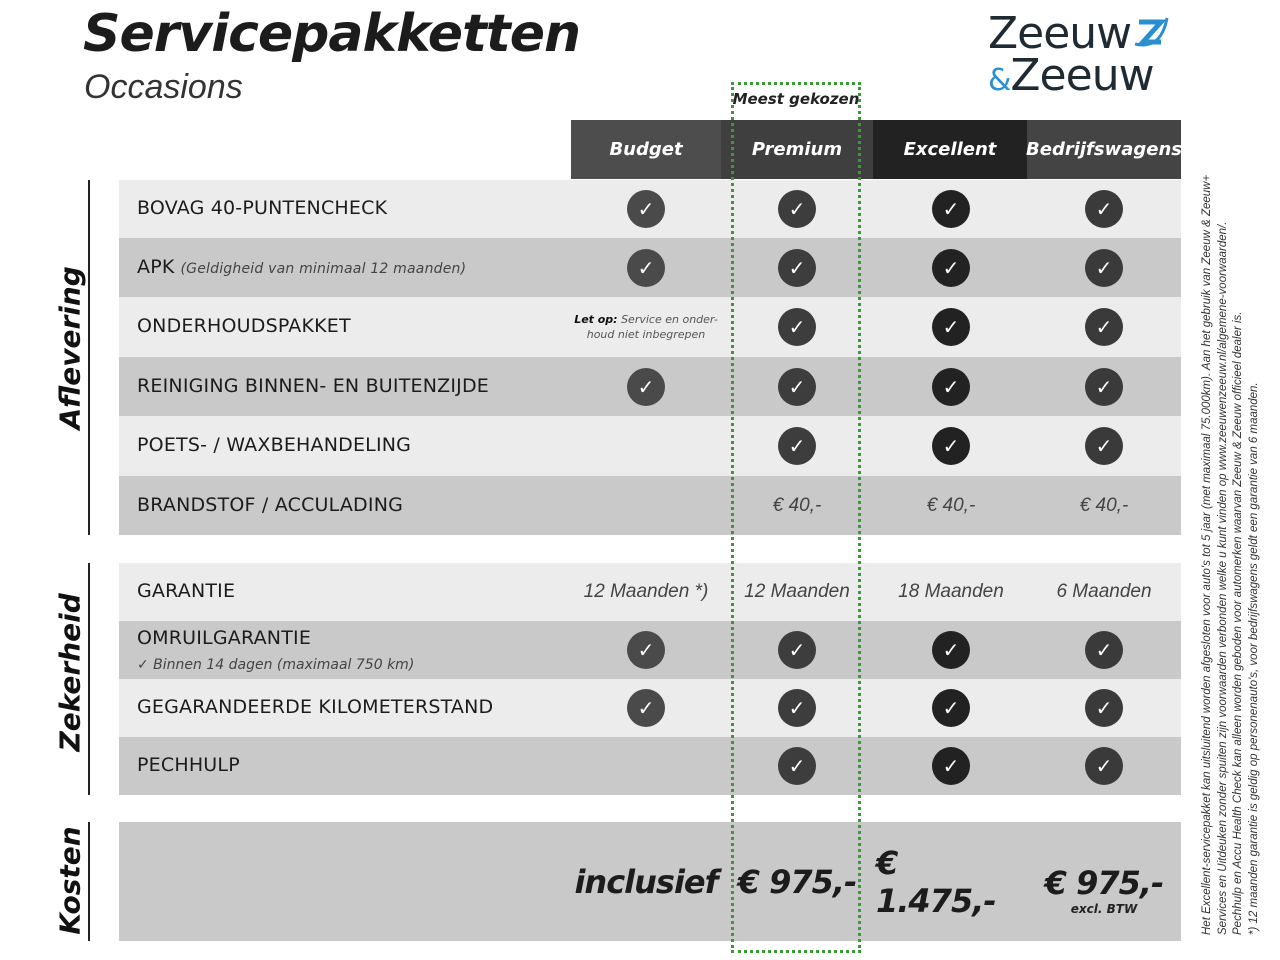  I want to click on cell-premium: € 40,-, so click(797, 505).